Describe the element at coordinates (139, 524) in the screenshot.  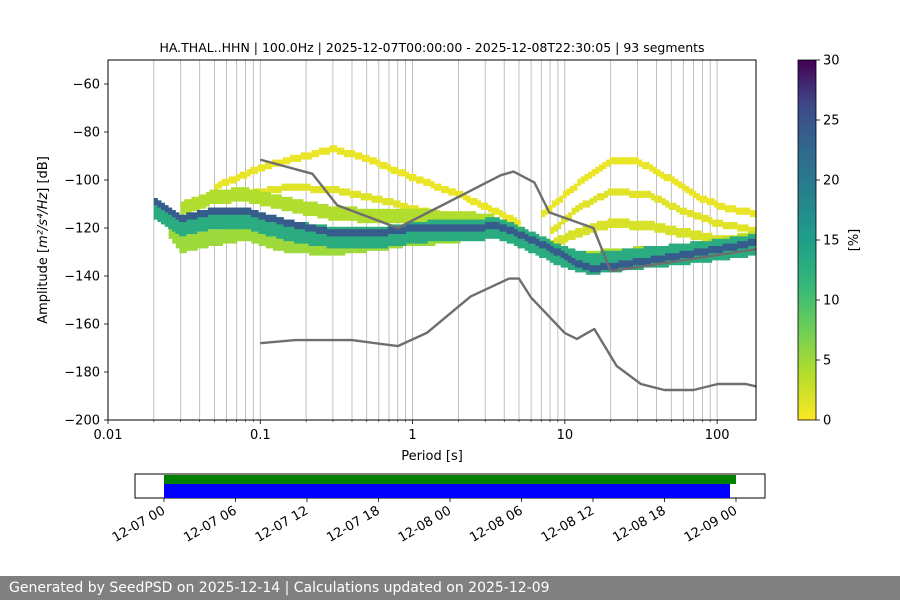
I see `timeline-tick-label: 12-07 00` at that location.